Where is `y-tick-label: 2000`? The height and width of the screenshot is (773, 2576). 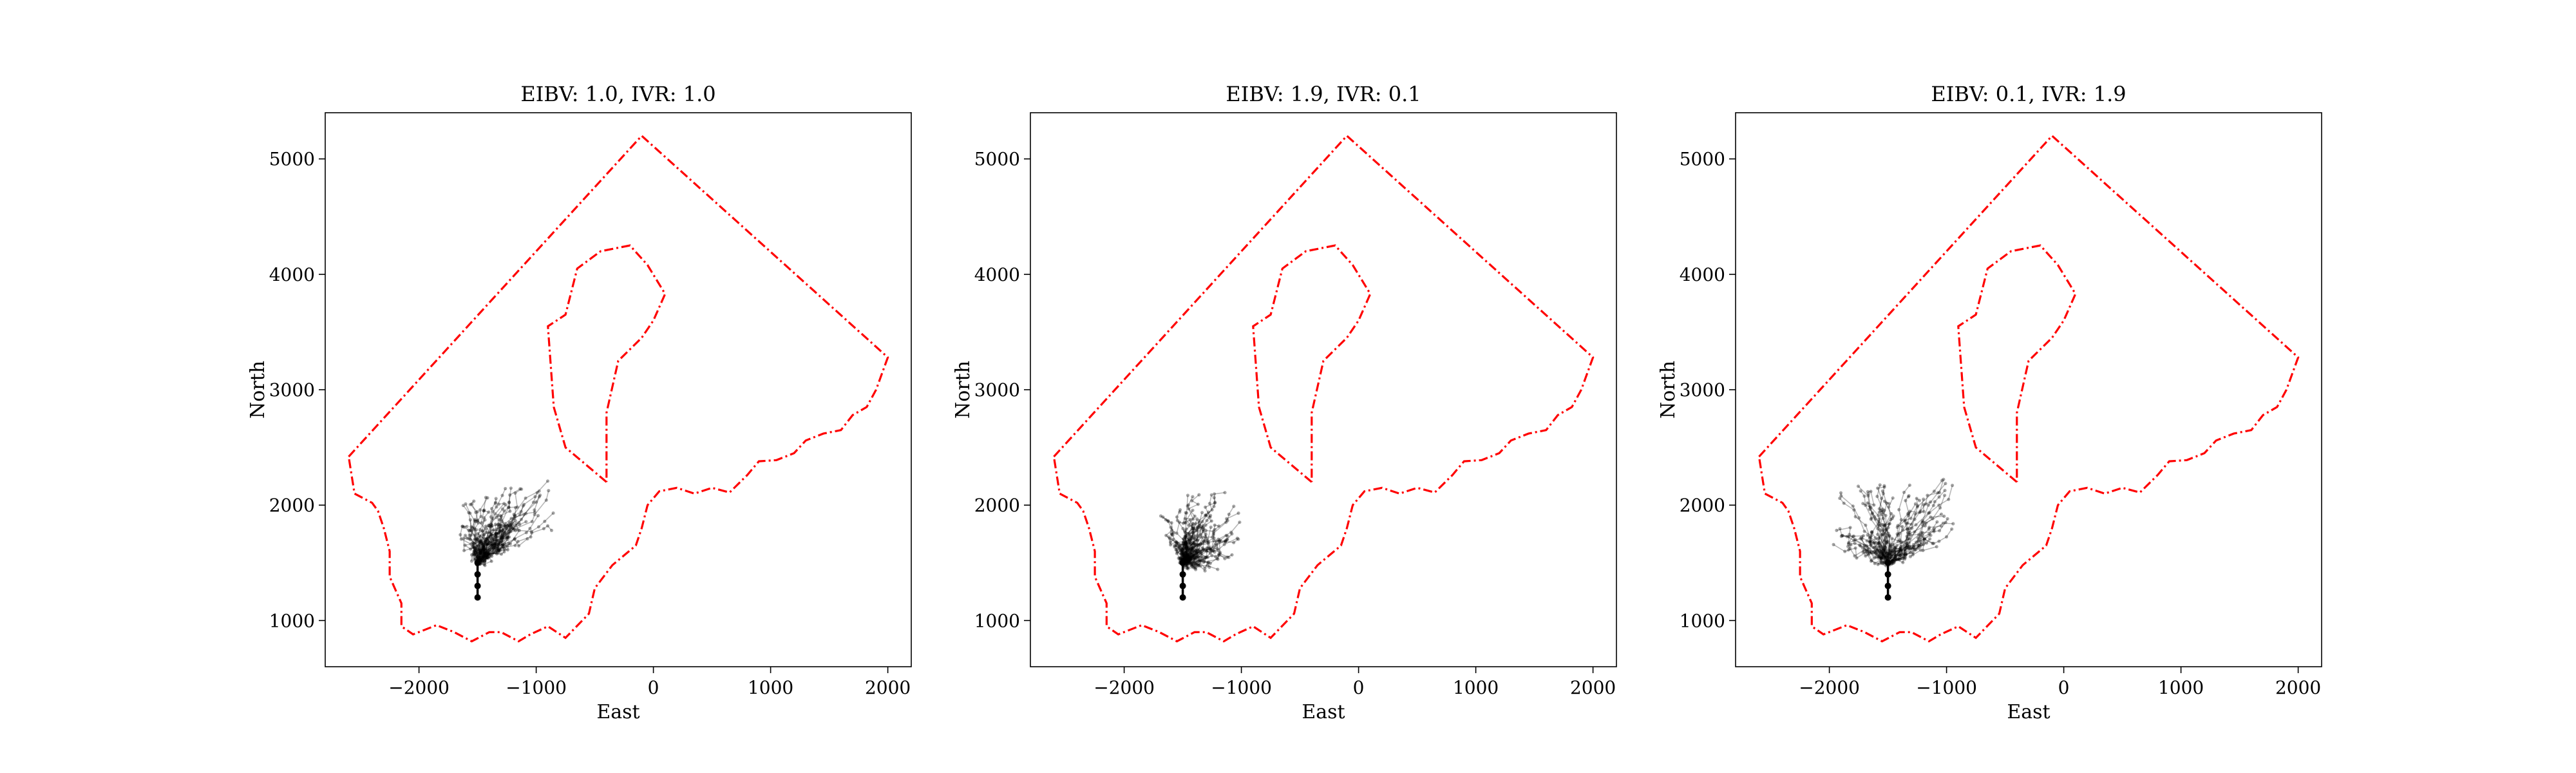
y-tick-label: 2000 is located at coordinates (1702, 505).